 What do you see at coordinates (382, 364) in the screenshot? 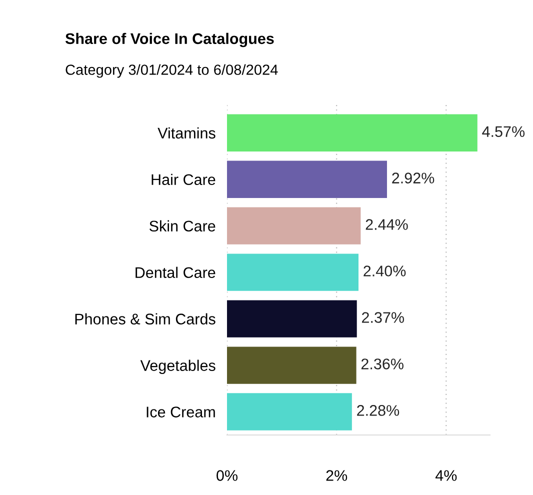
I see `data-label: 2.36%` at bounding box center [382, 364].